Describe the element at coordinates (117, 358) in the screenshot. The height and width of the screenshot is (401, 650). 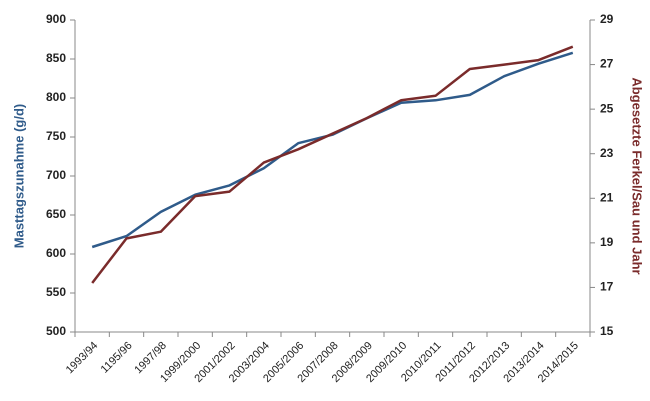
I see `x-tick-label: 1195/96` at that location.